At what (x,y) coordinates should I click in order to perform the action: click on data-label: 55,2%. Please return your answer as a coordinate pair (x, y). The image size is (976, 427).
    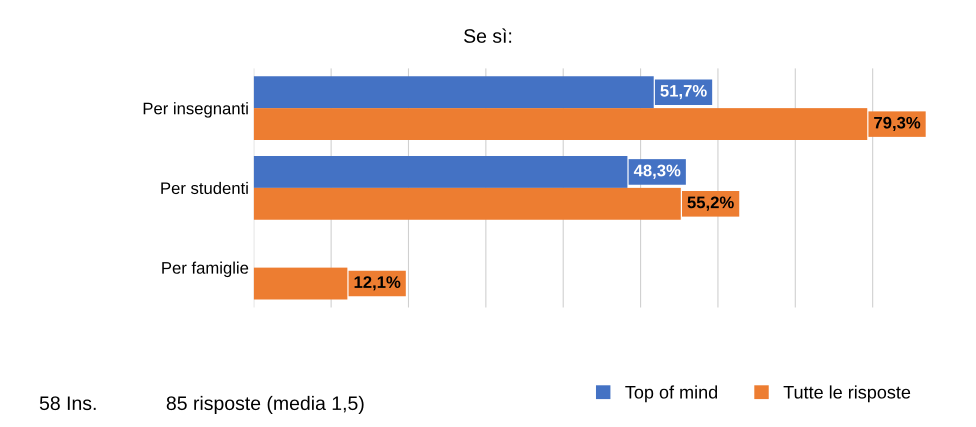
    Looking at the image, I should click on (711, 203).